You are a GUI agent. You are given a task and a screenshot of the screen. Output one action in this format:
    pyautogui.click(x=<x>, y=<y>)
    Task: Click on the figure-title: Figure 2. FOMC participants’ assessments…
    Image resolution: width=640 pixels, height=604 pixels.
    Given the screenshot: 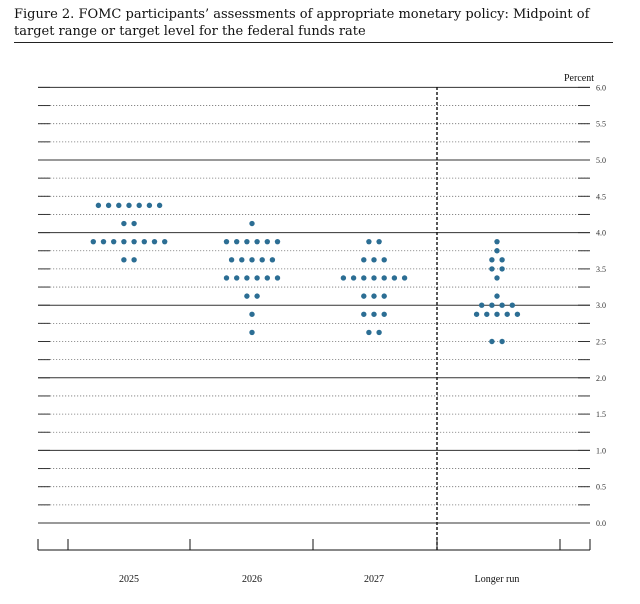 What is the action you would take?
    pyautogui.click(x=302, y=23)
    